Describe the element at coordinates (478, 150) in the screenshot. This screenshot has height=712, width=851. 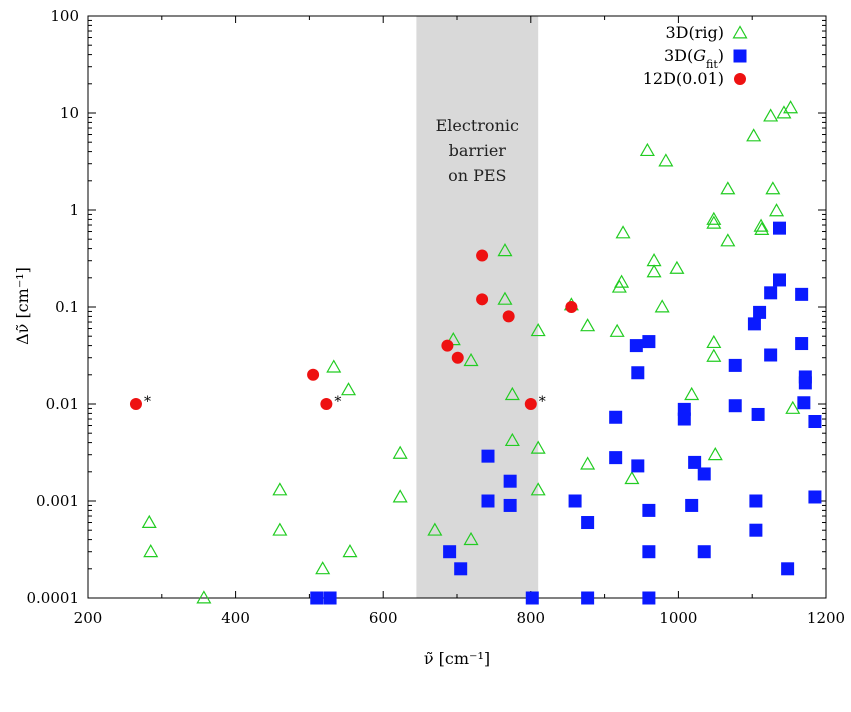
I see `band-label-line: barrier` at that location.